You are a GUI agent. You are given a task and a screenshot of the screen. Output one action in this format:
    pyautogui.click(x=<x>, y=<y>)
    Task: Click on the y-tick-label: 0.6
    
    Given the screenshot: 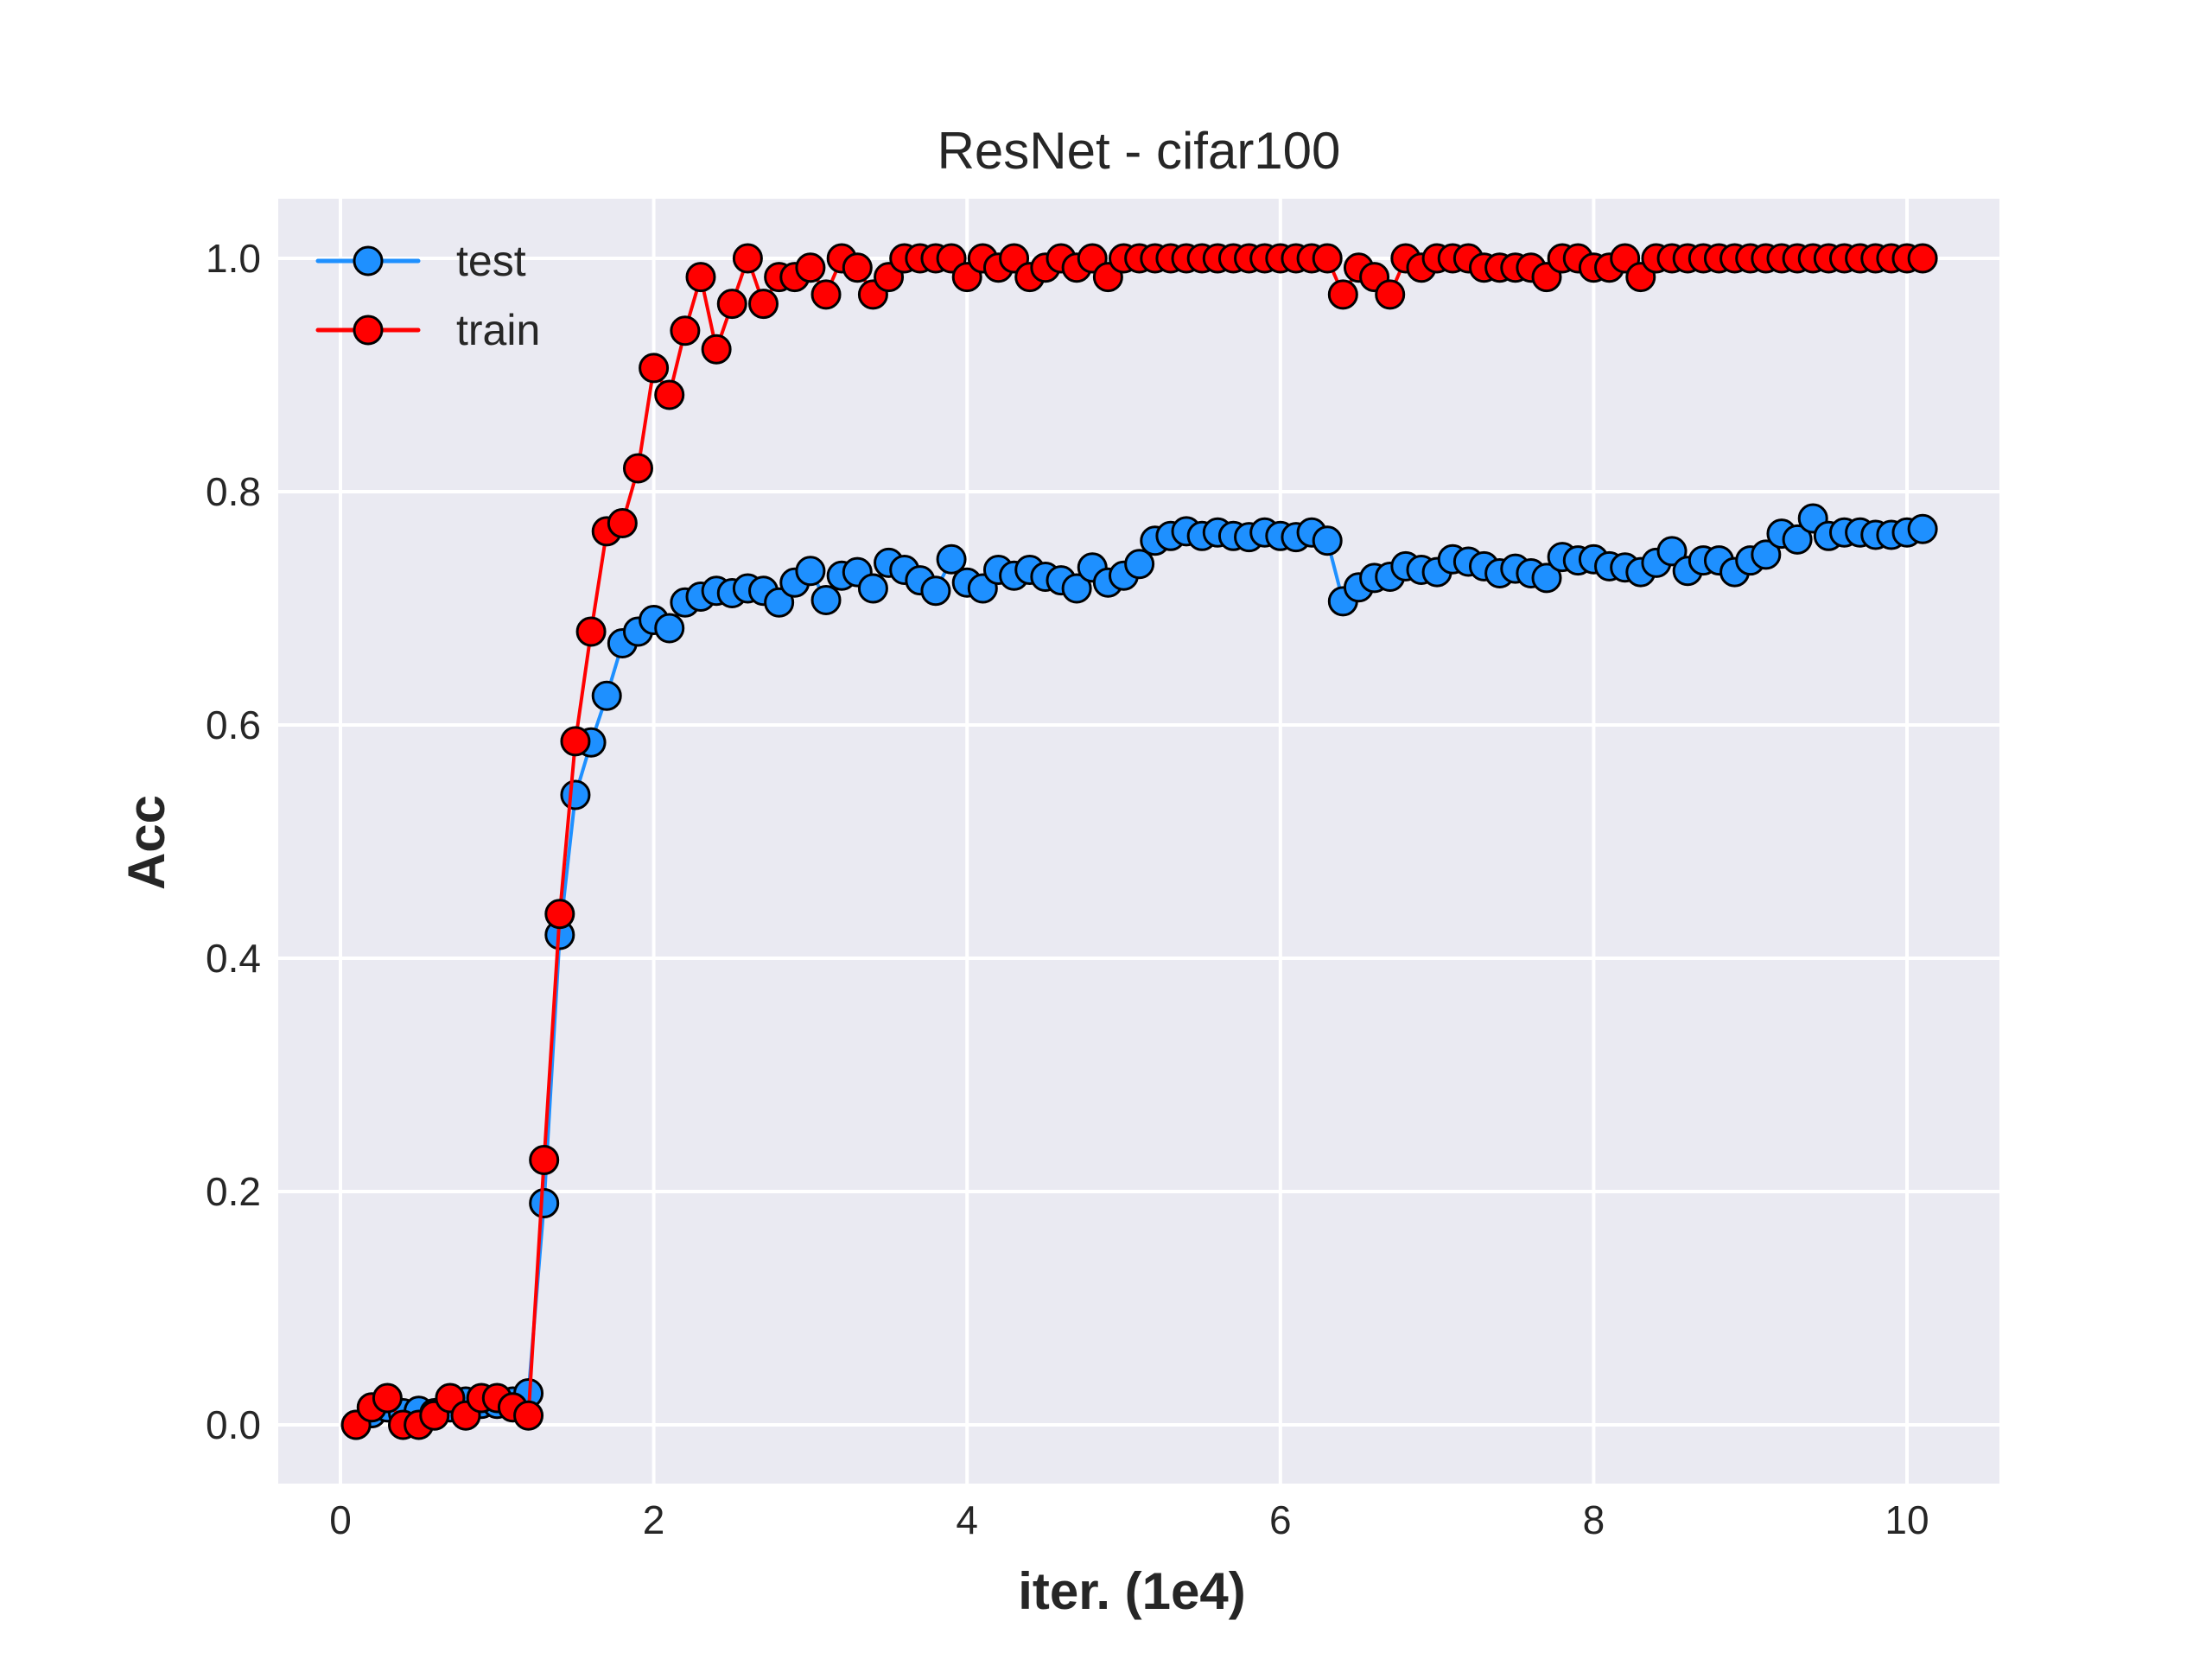 What is the action you would take?
    pyautogui.click(x=233, y=724)
    